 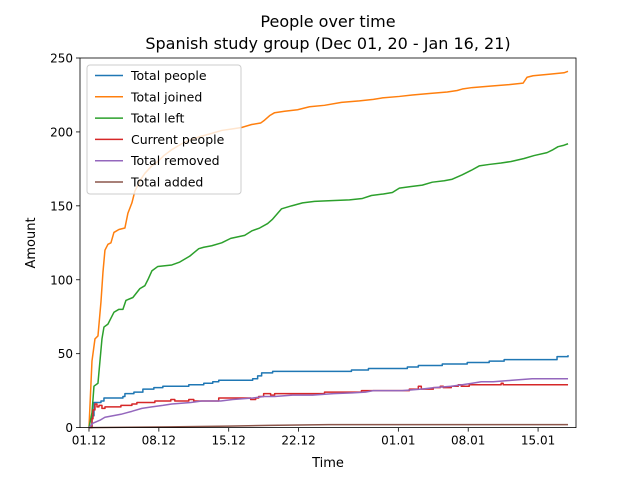 What do you see at coordinates (61, 59) in the screenshot?
I see `y-tick-label: 250` at bounding box center [61, 59].